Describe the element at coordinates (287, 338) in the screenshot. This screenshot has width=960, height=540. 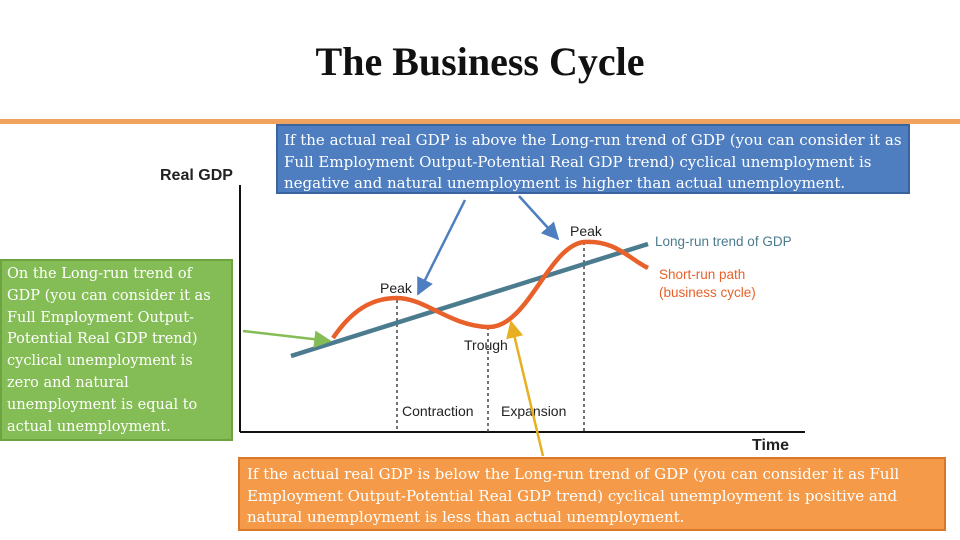
I see `left-callout-arrow` at that location.